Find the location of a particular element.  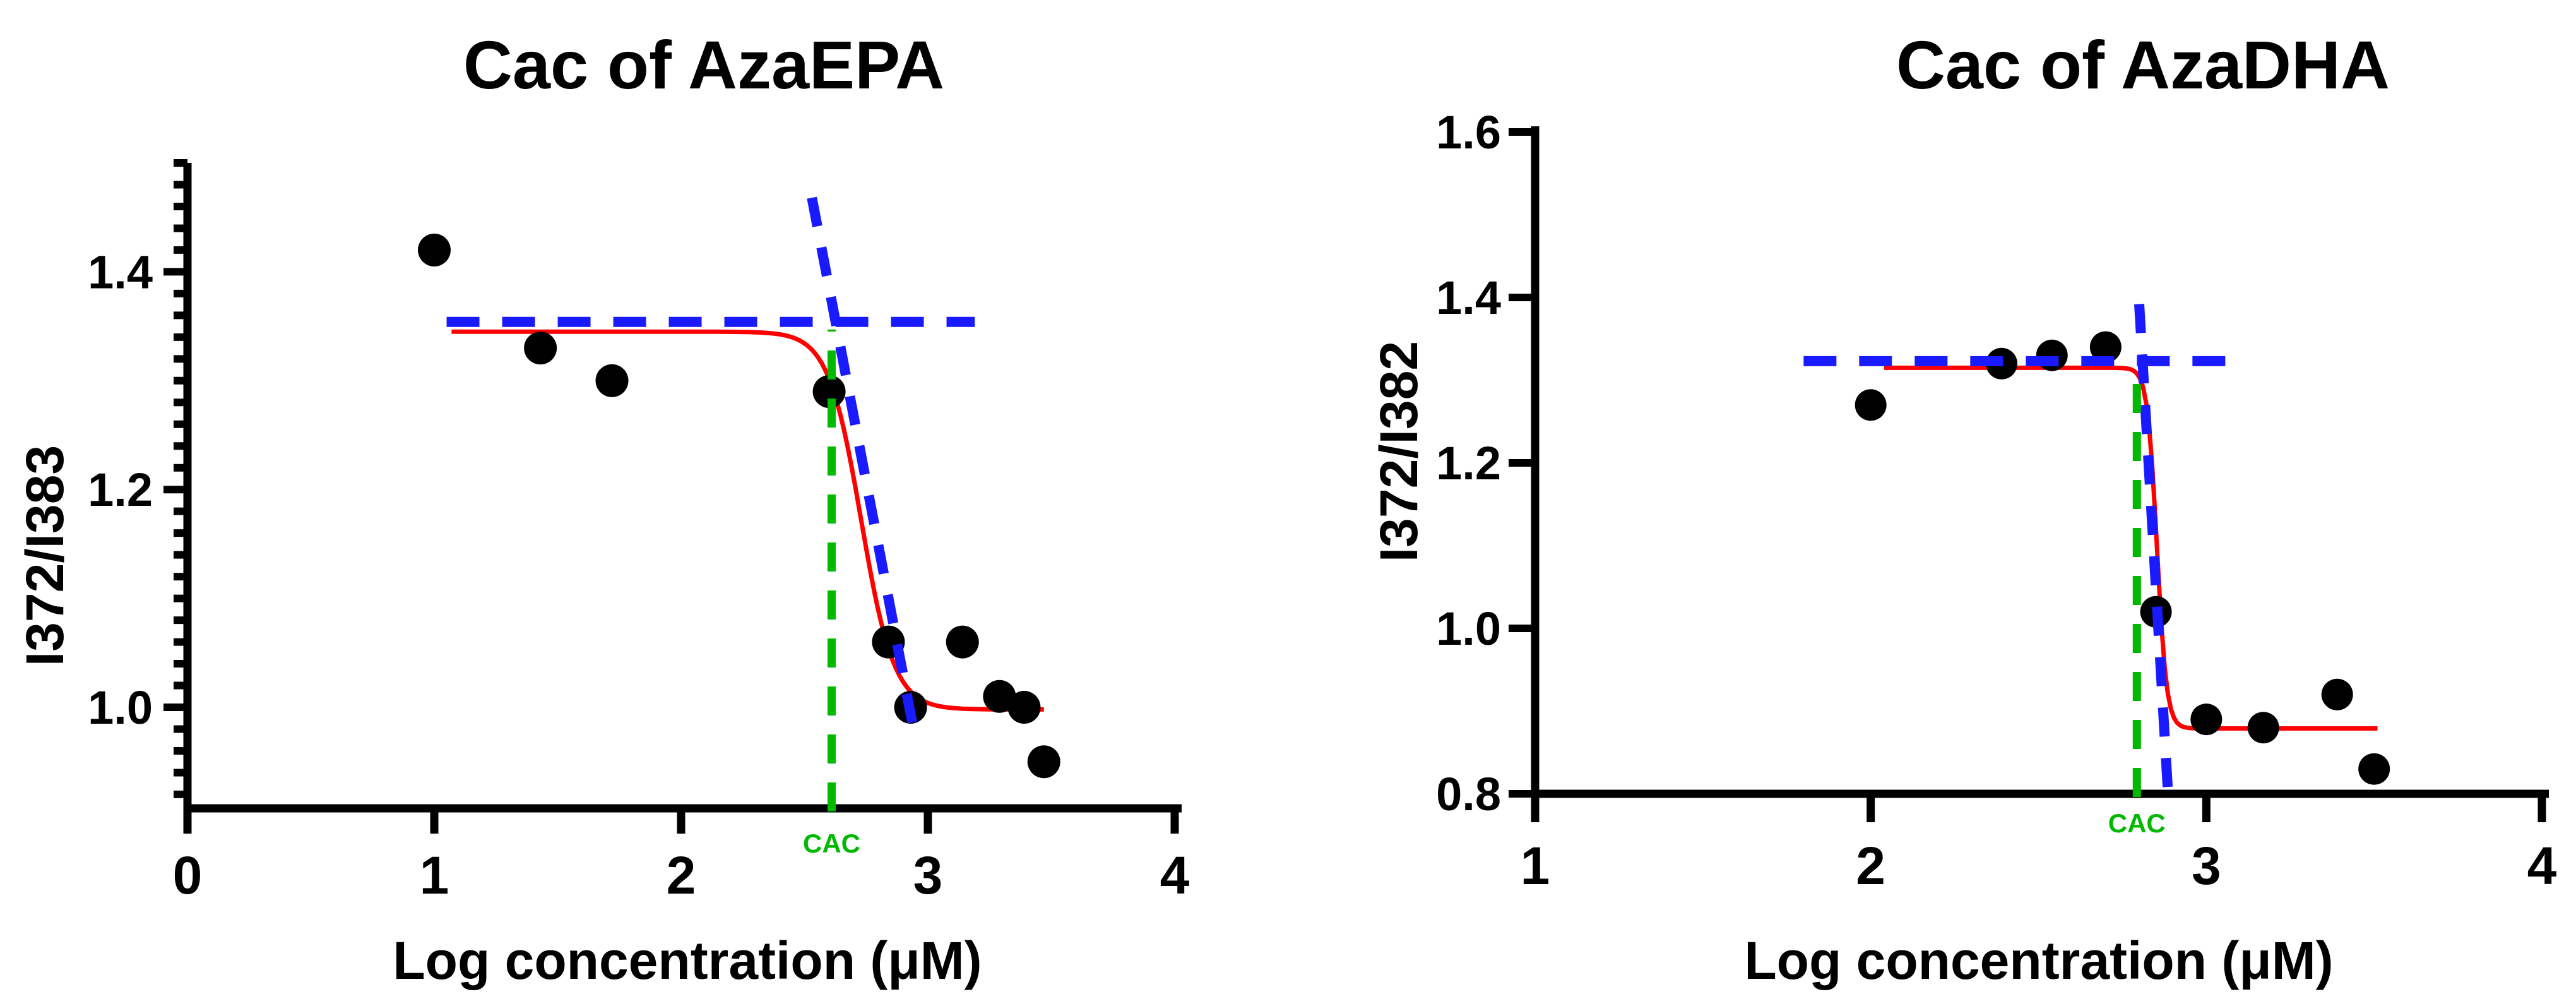

chart-title: Cac of AzaEPA is located at coordinates (704, 65).